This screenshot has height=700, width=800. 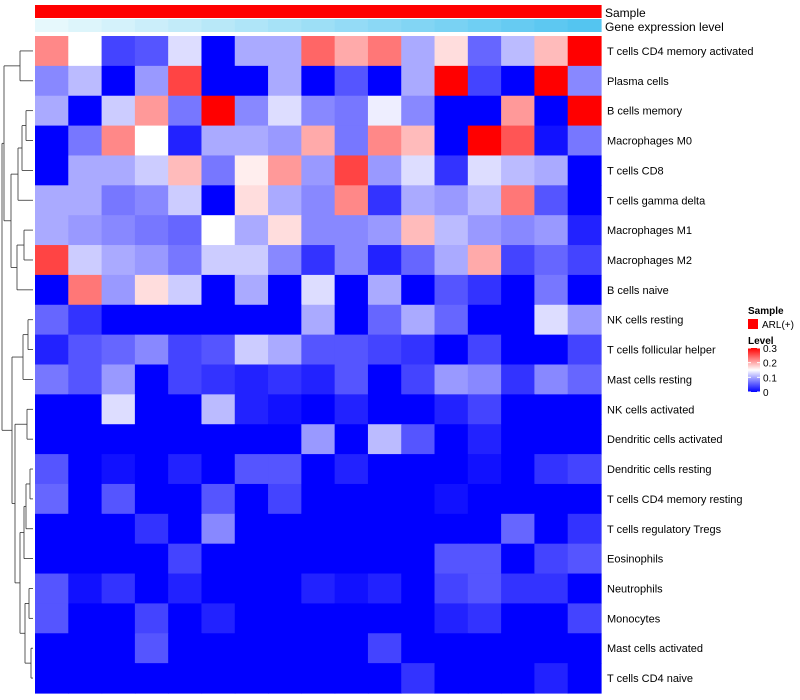 I want to click on row-label: Mast cells resting, so click(x=649, y=380).